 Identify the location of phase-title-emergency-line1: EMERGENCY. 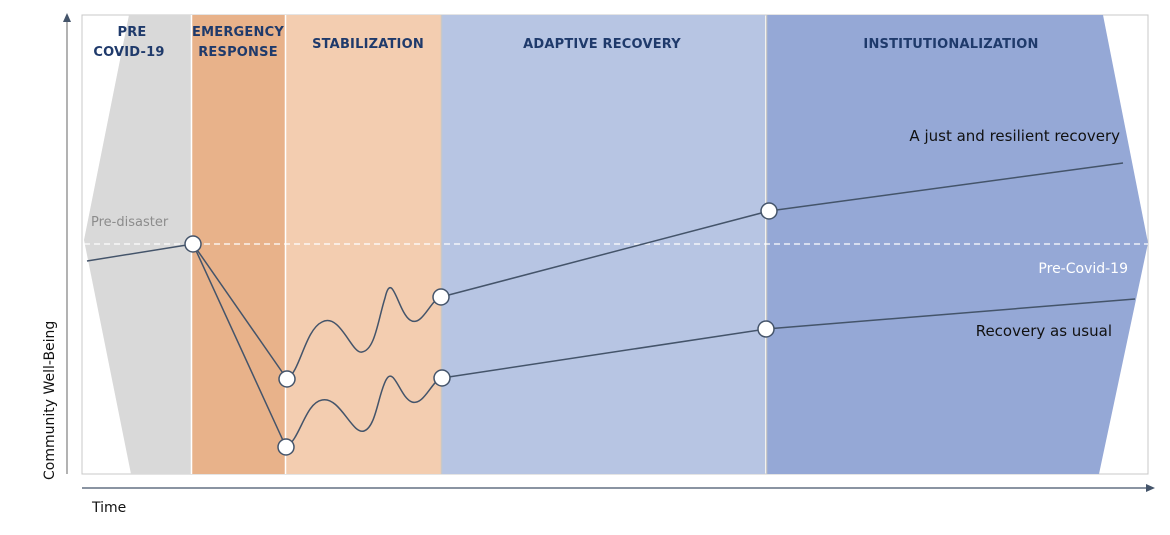
(238, 32).